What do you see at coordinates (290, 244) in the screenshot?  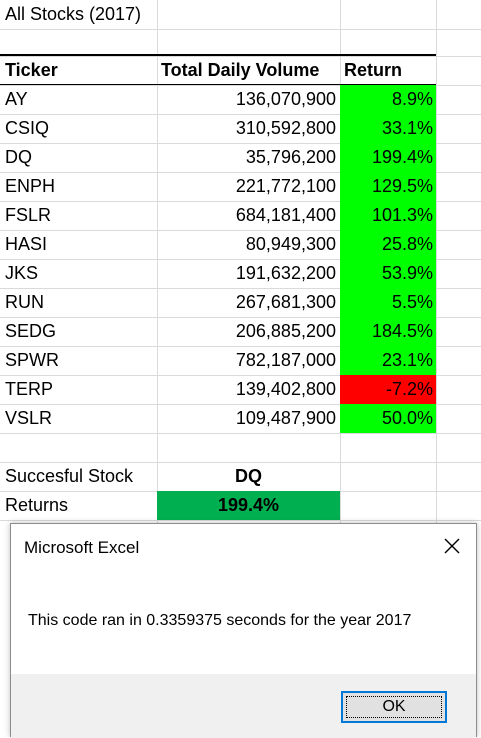 I see `volume-cell: 80,949,300` at bounding box center [290, 244].